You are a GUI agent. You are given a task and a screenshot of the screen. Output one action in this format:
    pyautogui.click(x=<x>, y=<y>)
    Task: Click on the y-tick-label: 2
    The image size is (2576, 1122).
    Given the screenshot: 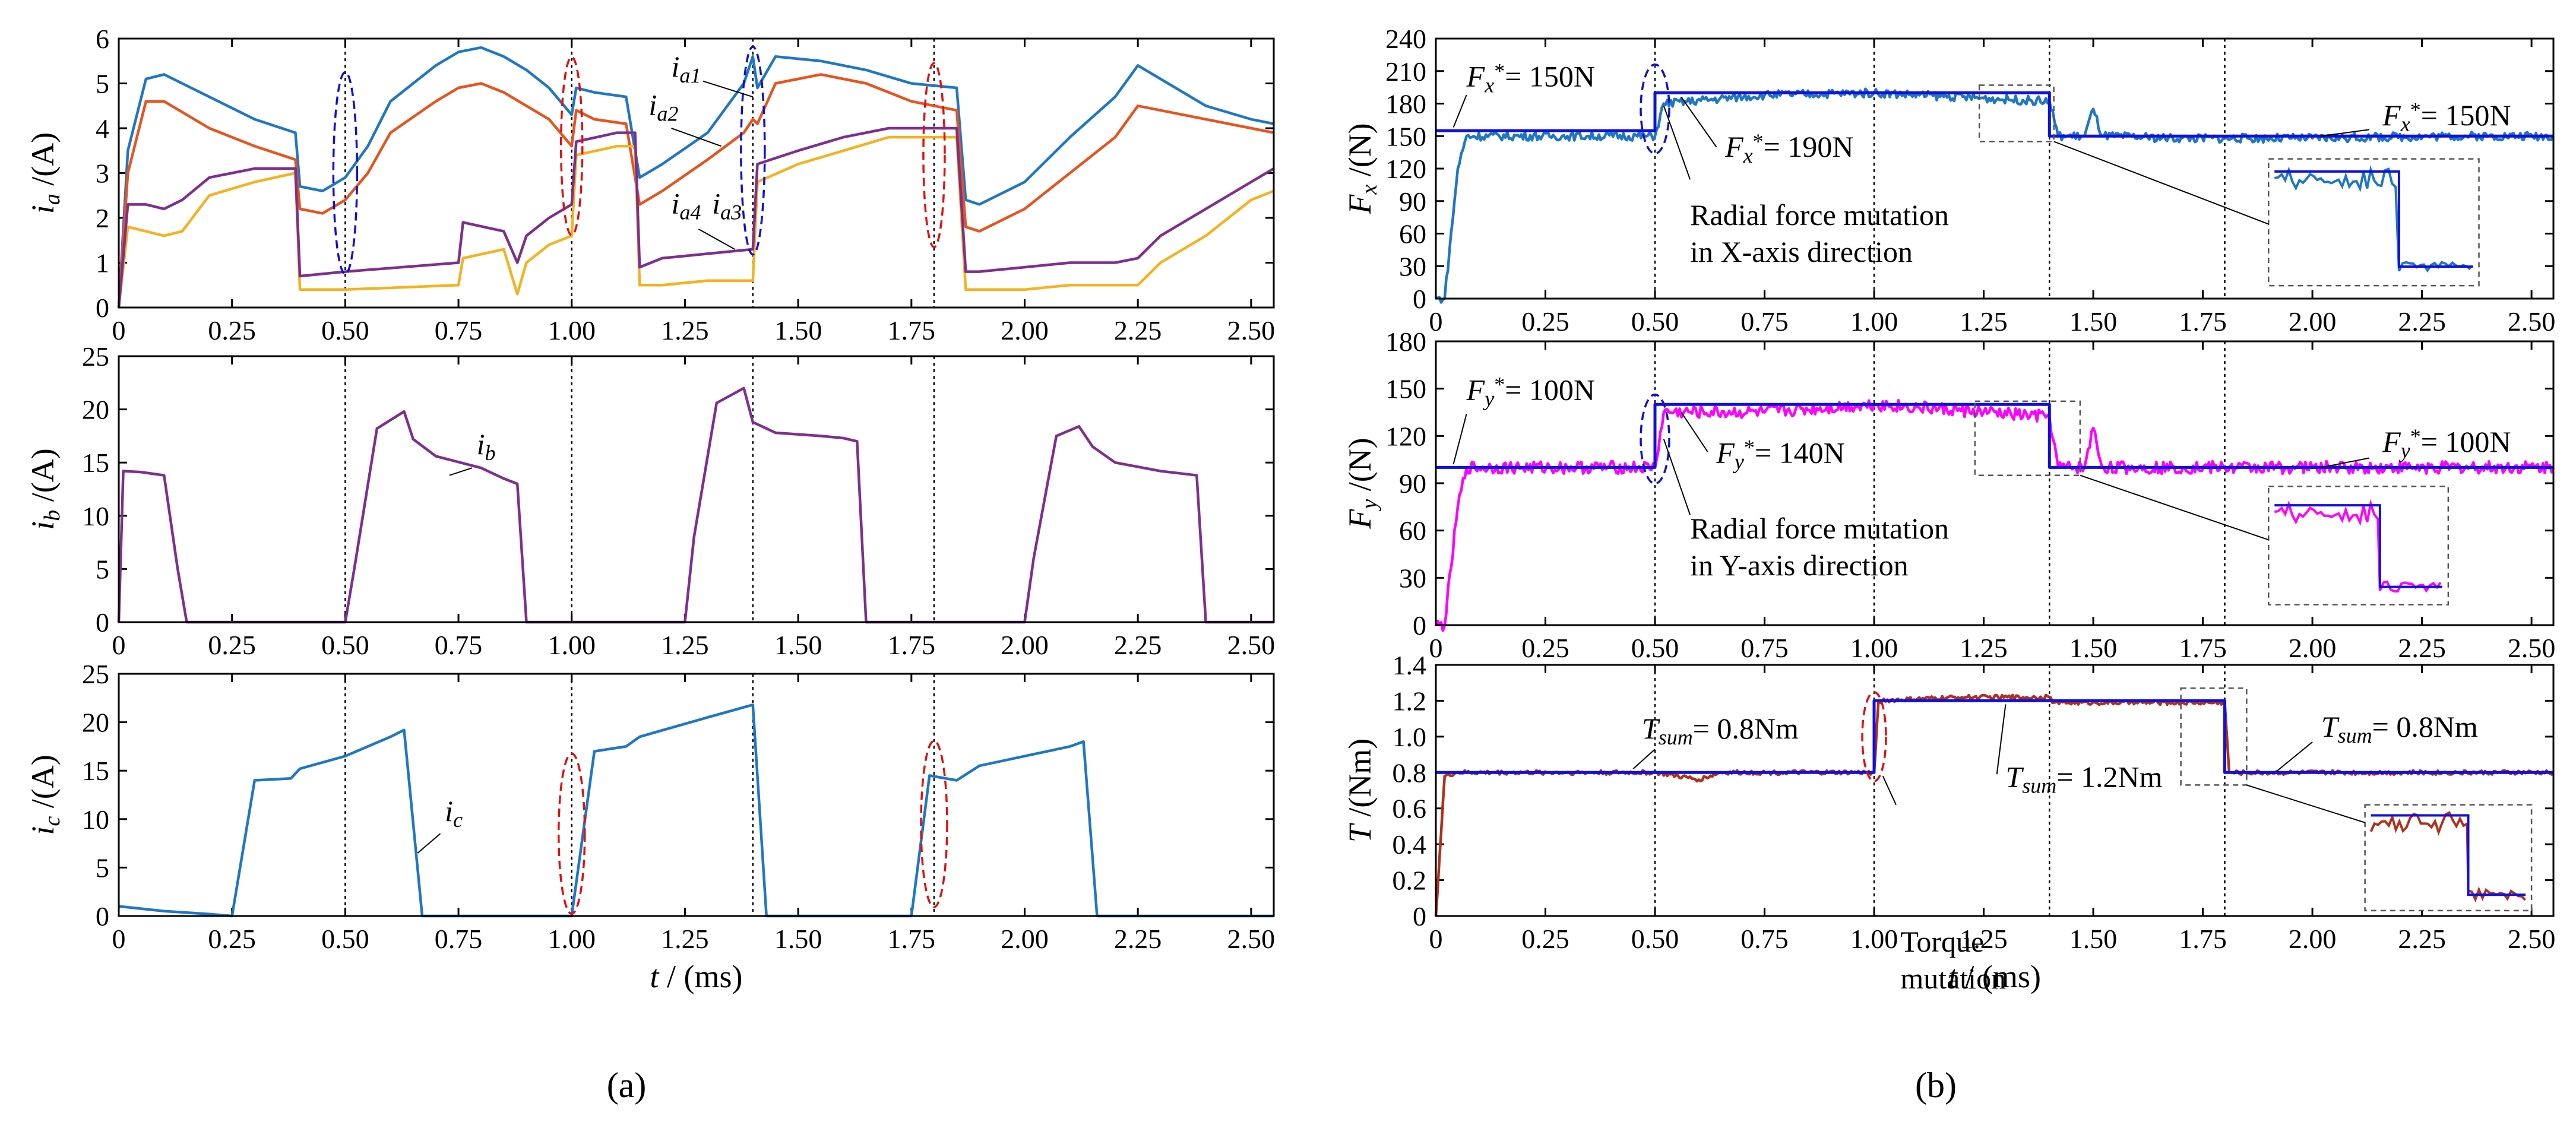 What is the action you would take?
    pyautogui.click(x=102, y=218)
    